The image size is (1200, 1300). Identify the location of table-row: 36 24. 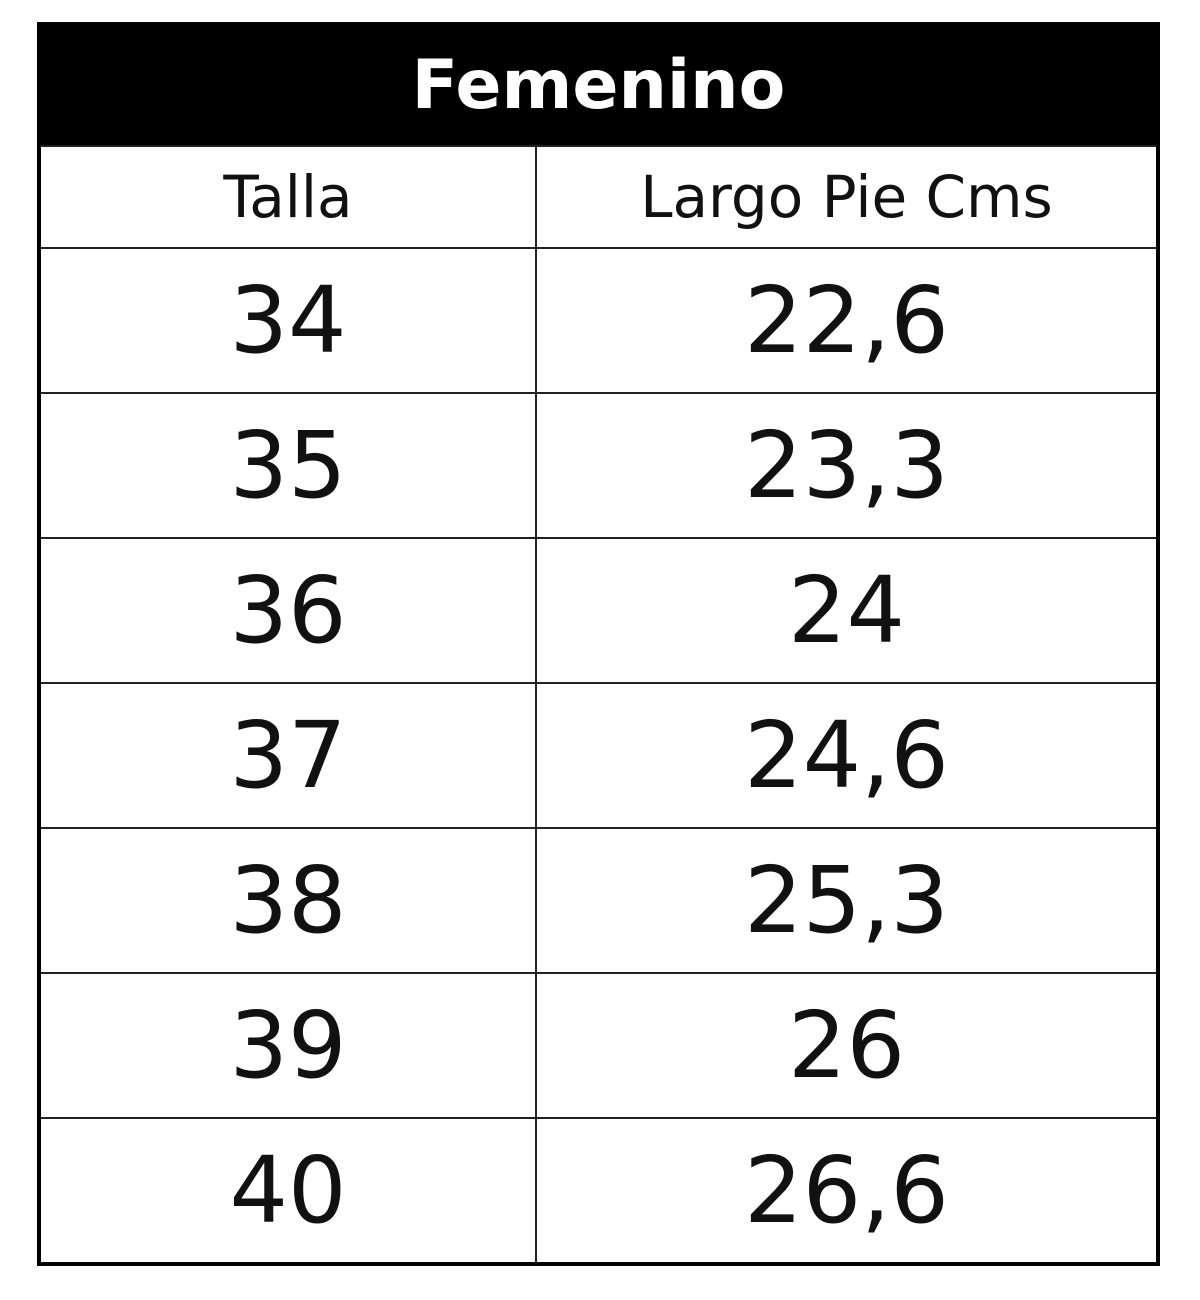
(598, 610).